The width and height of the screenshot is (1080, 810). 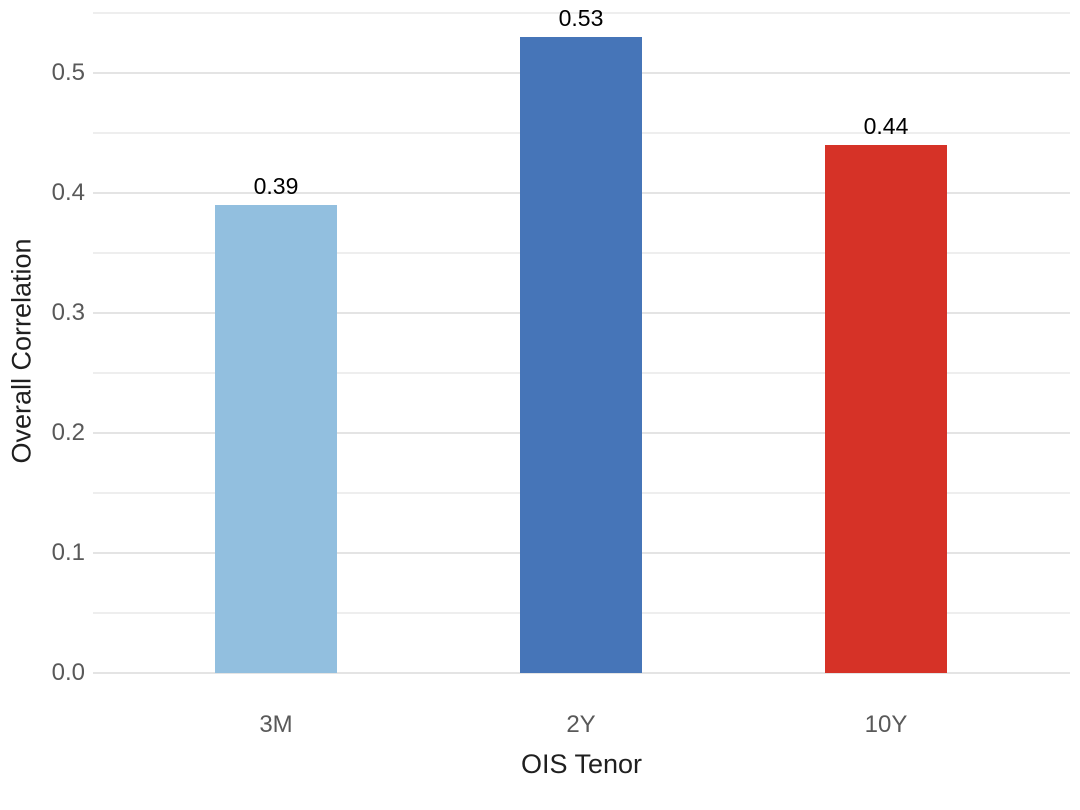 What do you see at coordinates (886, 724) in the screenshot?
I see `x-tick-label-10y: 10Y` at bounding box center [886, 724].